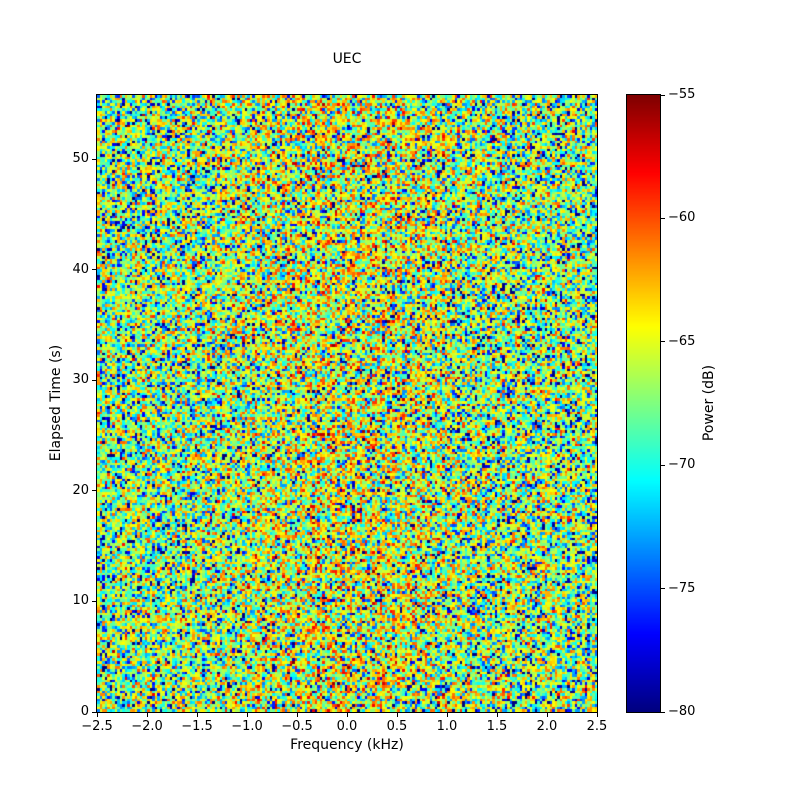 This screenshot has height=800, width=800. I want to click on x-tick-label: 0.0, so click(347, 726).